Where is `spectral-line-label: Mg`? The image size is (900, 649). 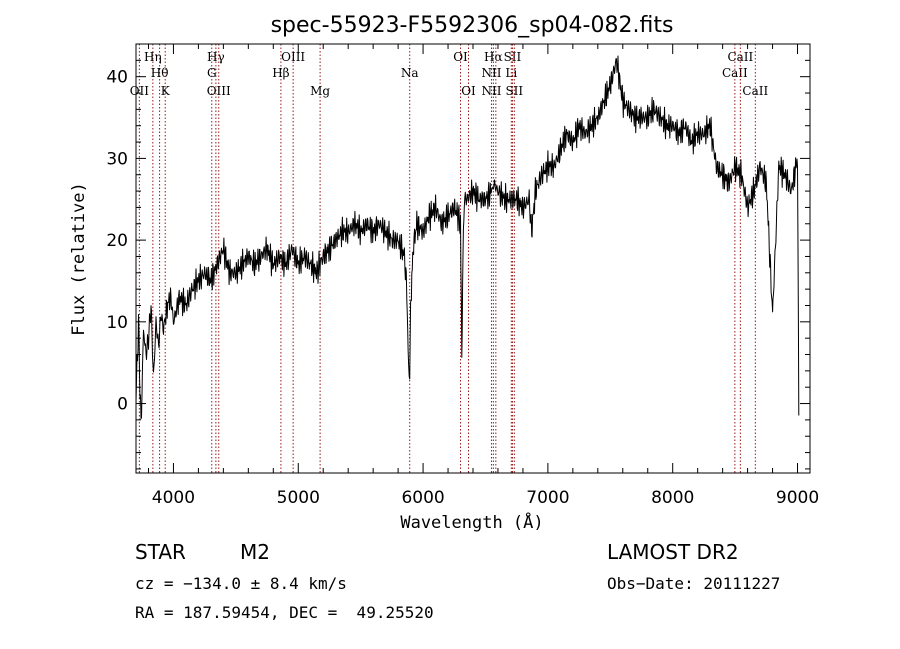
spectral-line-label: Mg is located at coordinates (320, 91).